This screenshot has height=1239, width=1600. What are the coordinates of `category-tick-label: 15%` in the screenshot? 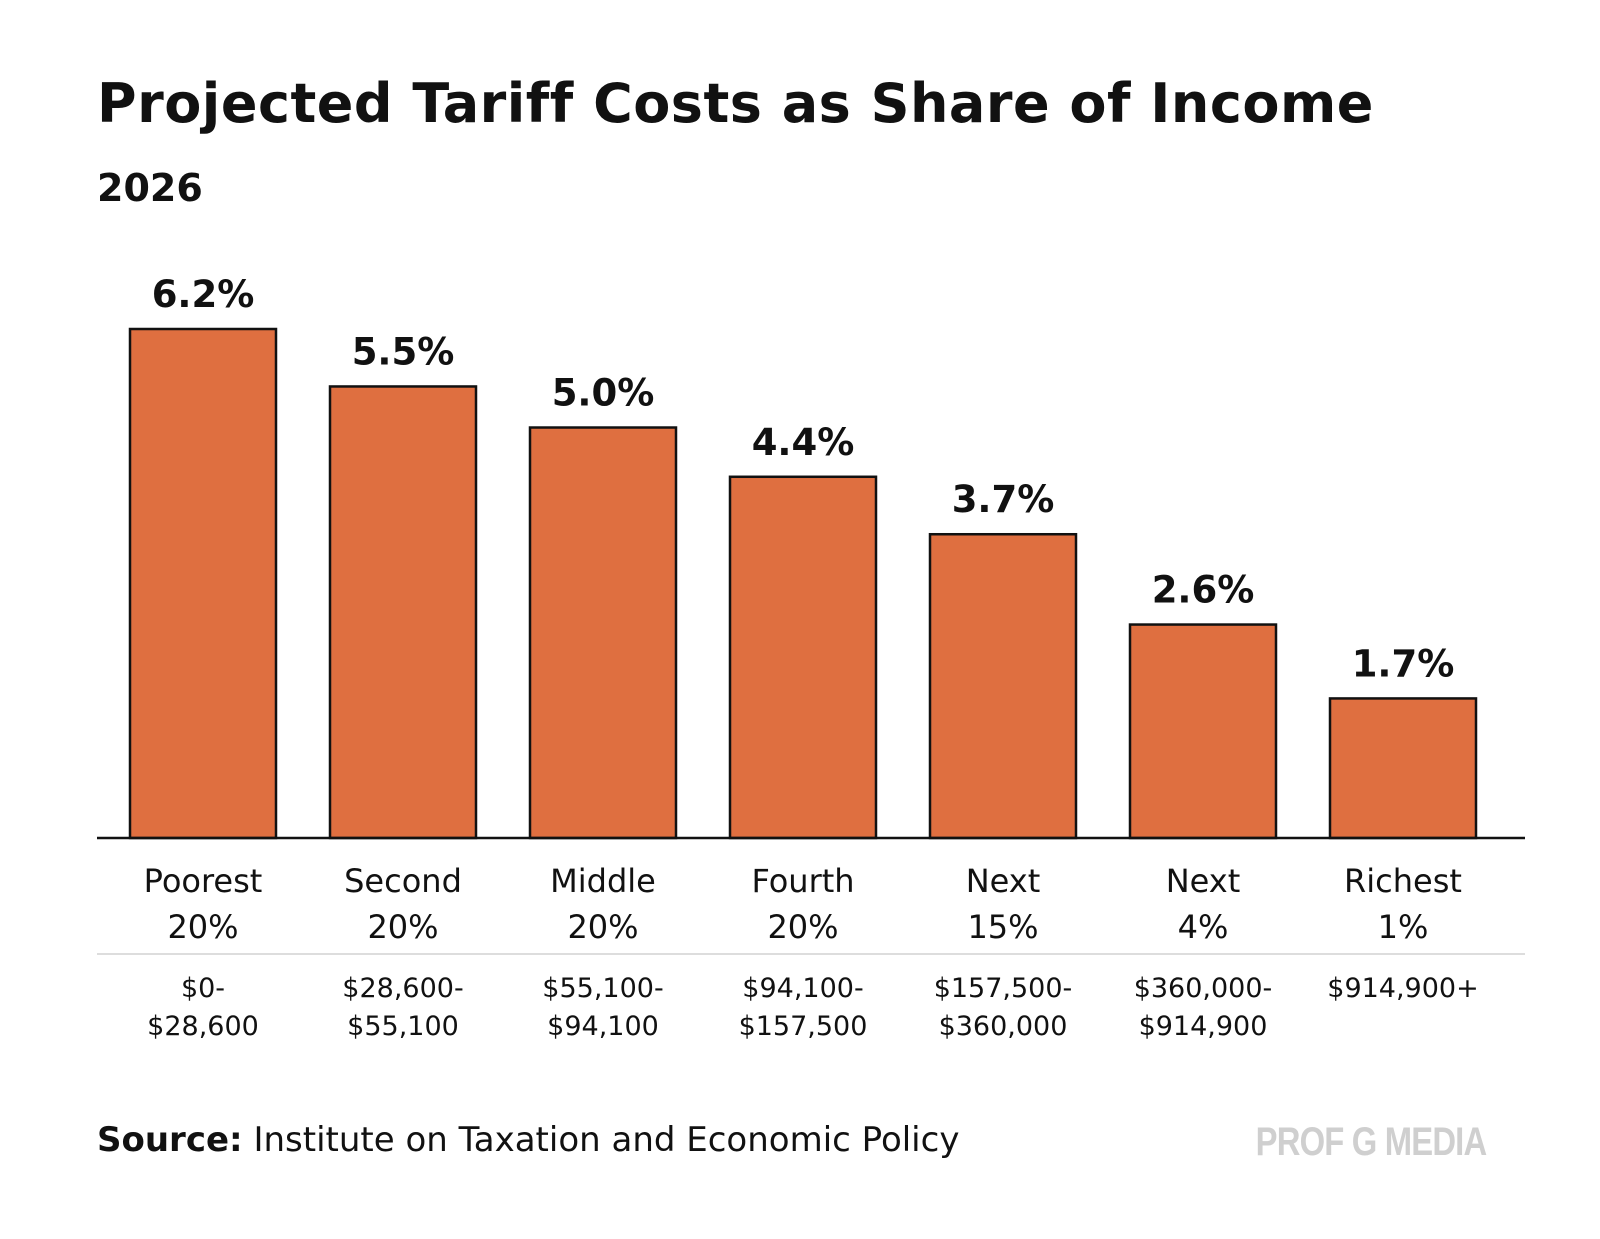 It's located at (1002, 927).